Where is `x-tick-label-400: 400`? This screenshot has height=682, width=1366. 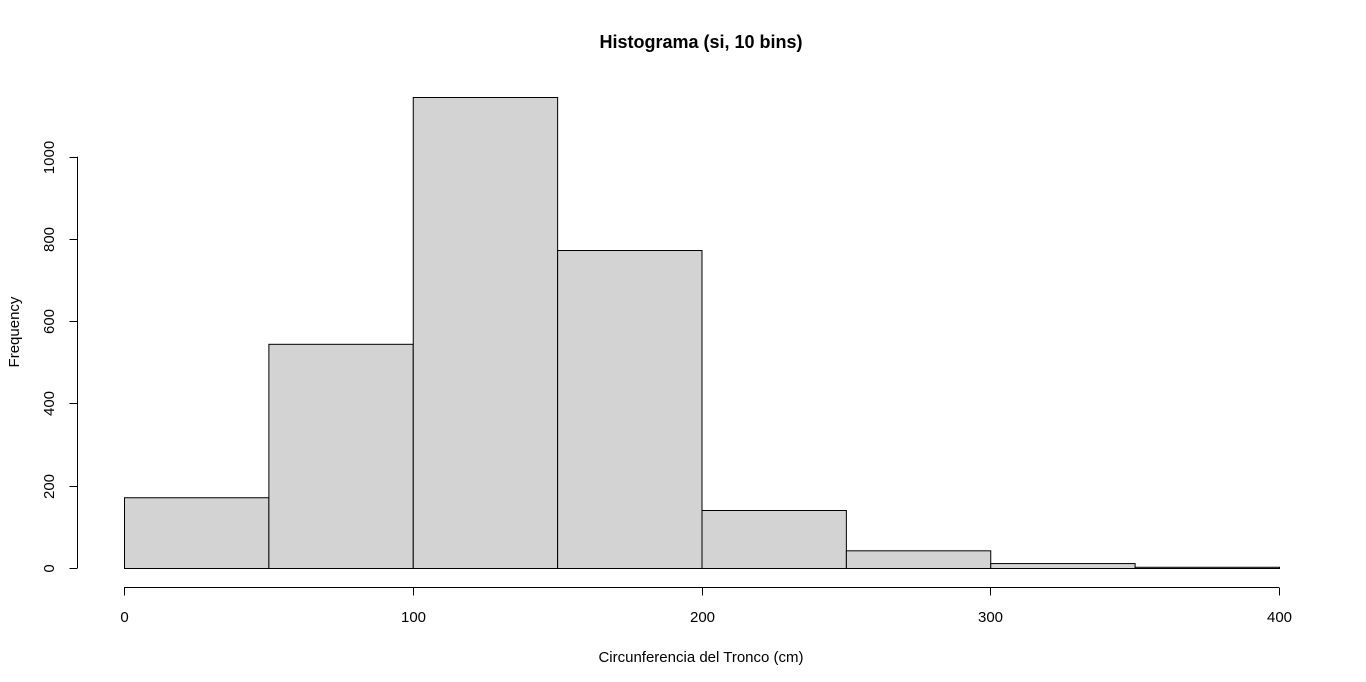 x-tick-label-400: 400 is located at coordinates (1279, 617).